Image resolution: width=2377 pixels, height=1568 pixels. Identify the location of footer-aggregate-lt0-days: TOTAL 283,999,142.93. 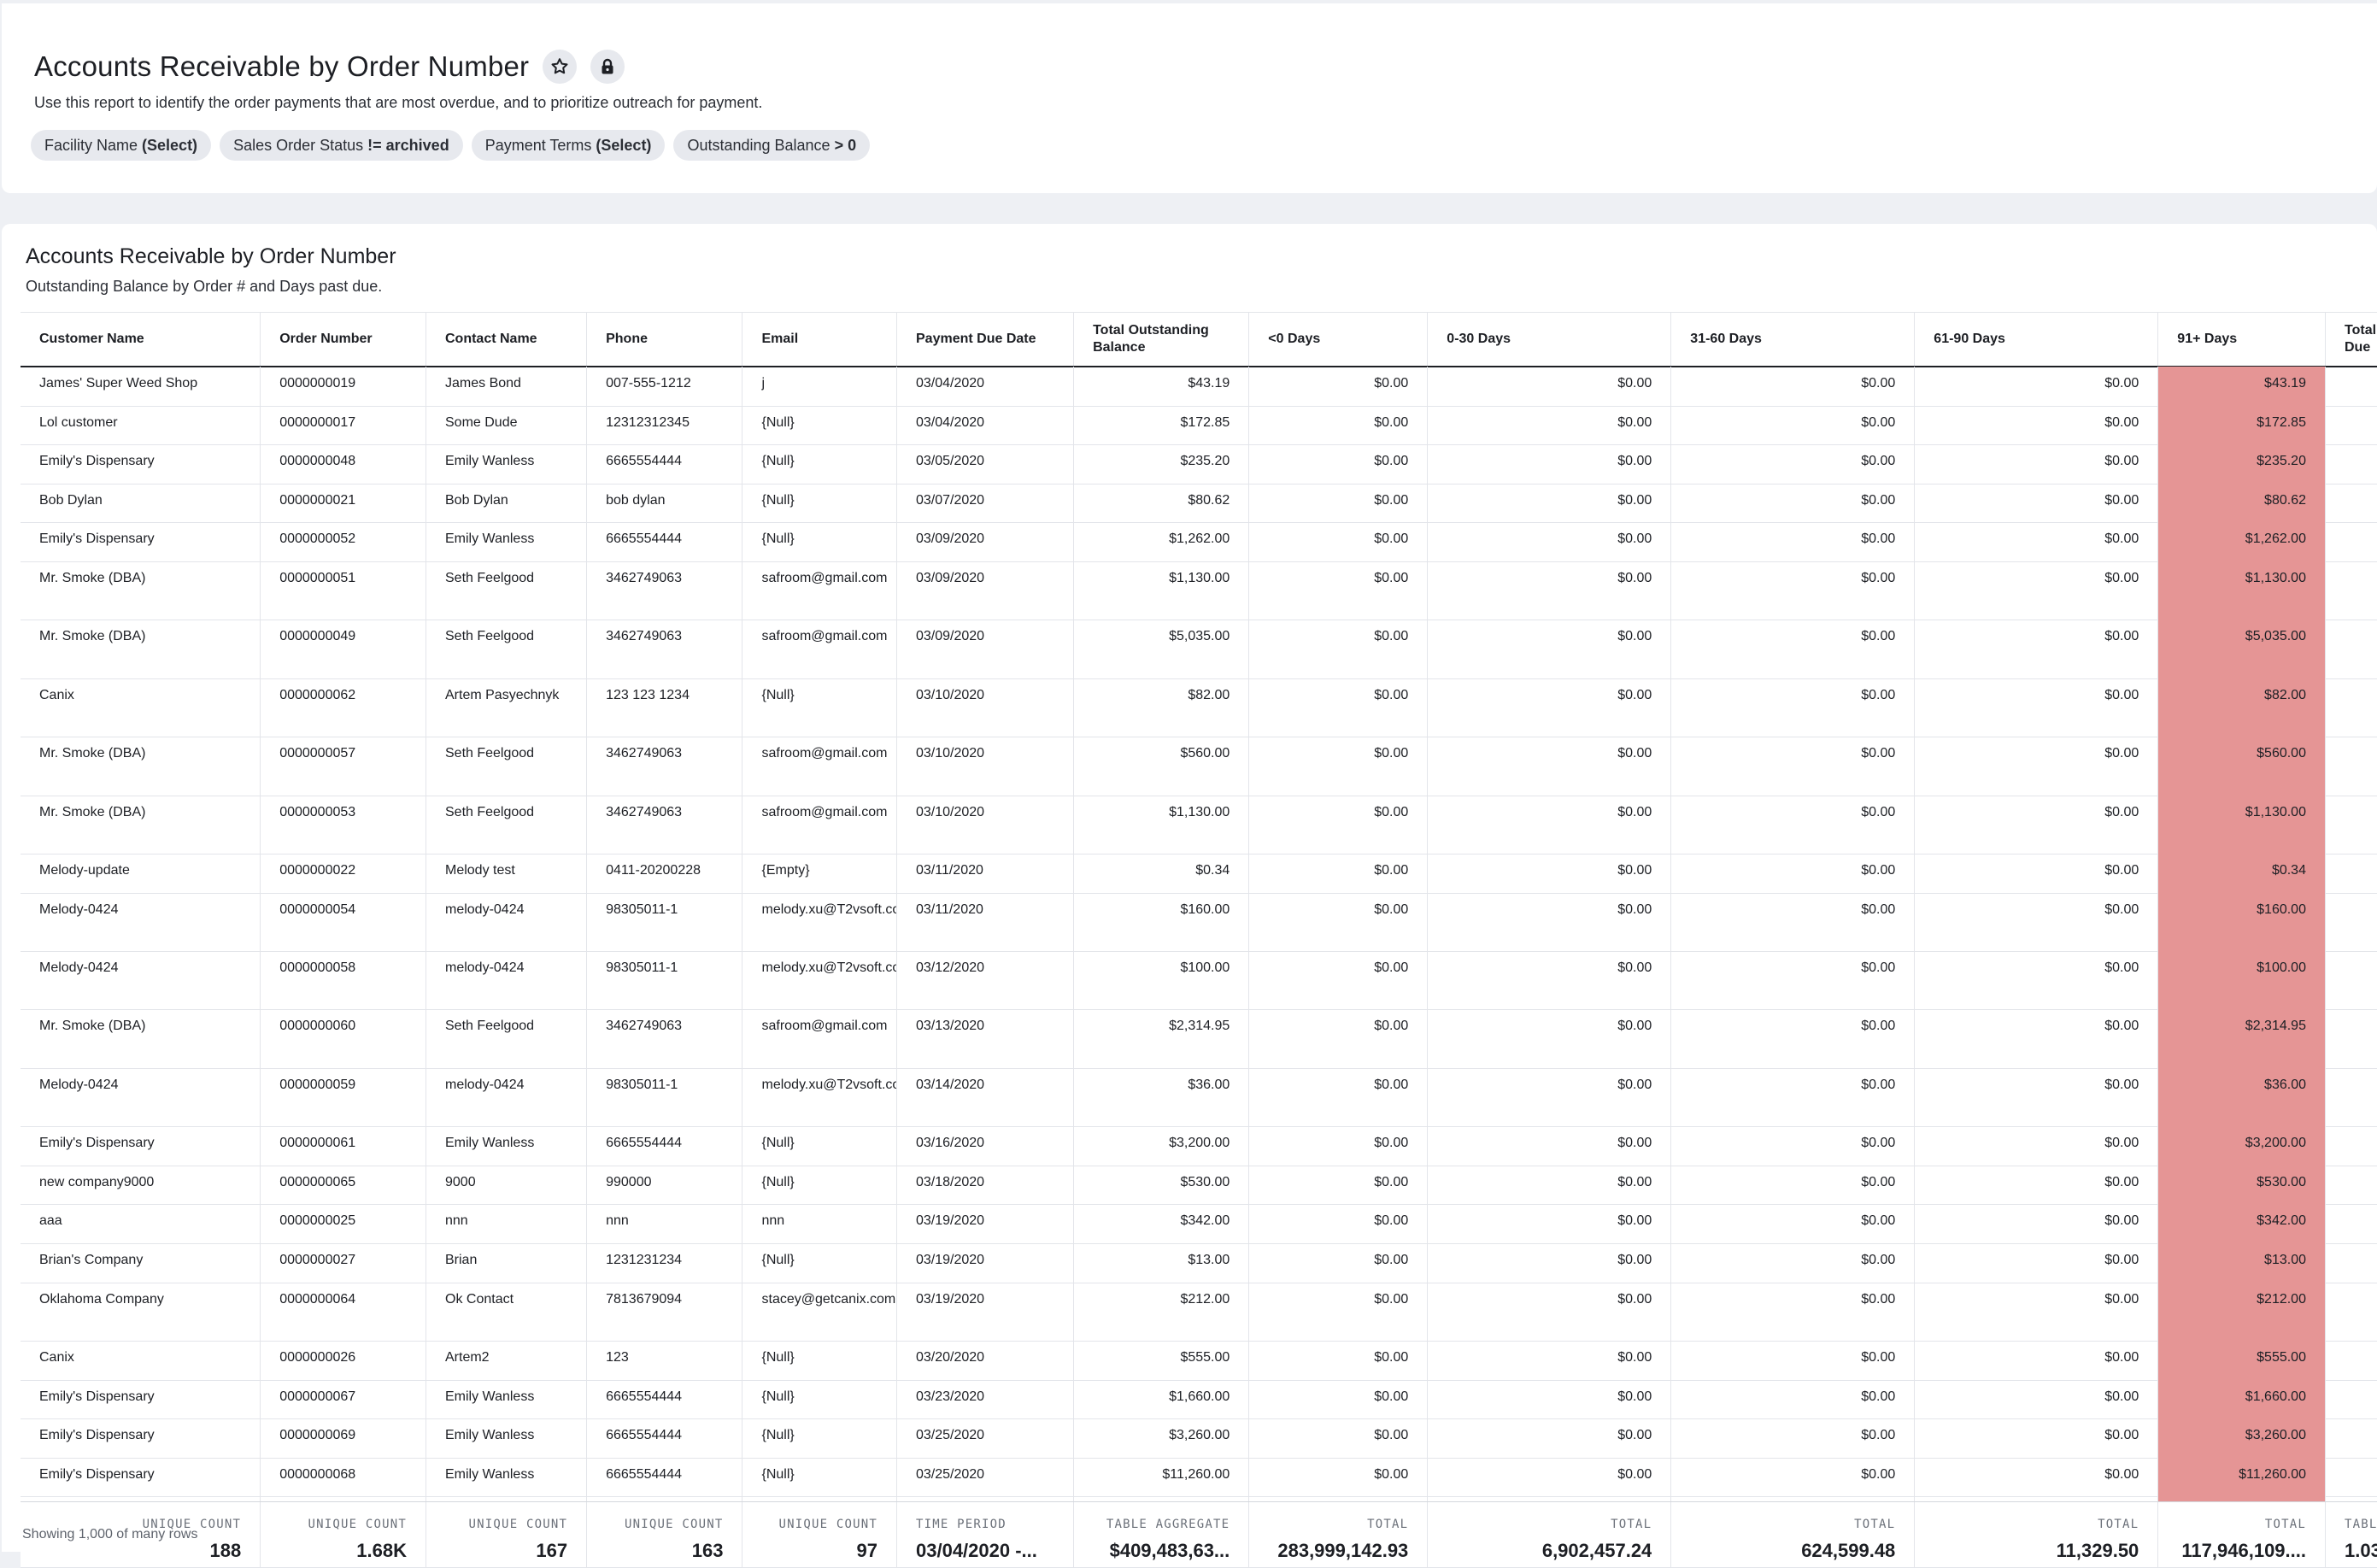
(1339, 1534).